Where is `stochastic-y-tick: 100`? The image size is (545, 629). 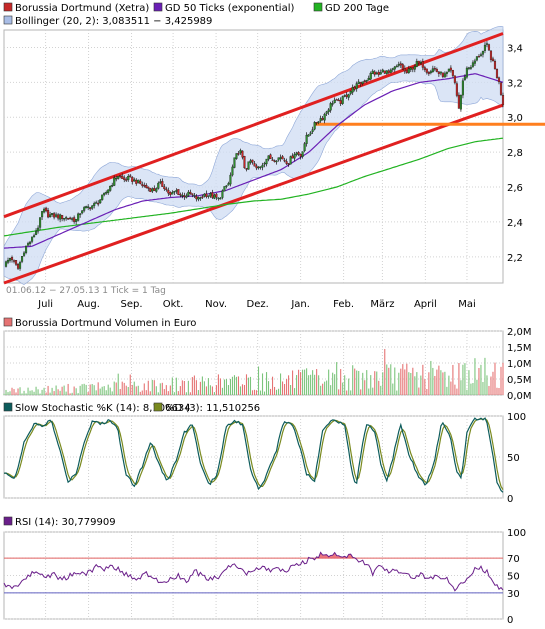
stochastic-y-tick: 100 is located at coordinates (516, 417).